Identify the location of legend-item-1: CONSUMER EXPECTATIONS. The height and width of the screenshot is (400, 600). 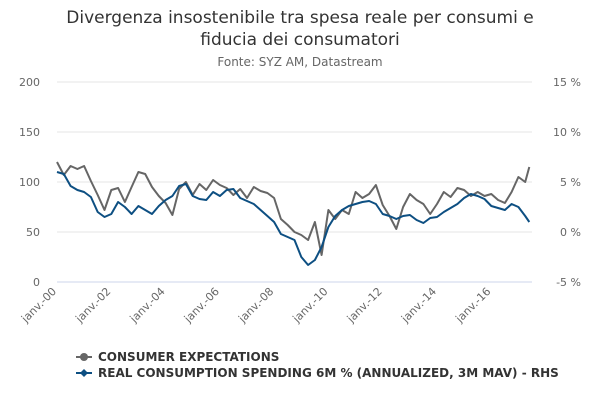
(177, 357).